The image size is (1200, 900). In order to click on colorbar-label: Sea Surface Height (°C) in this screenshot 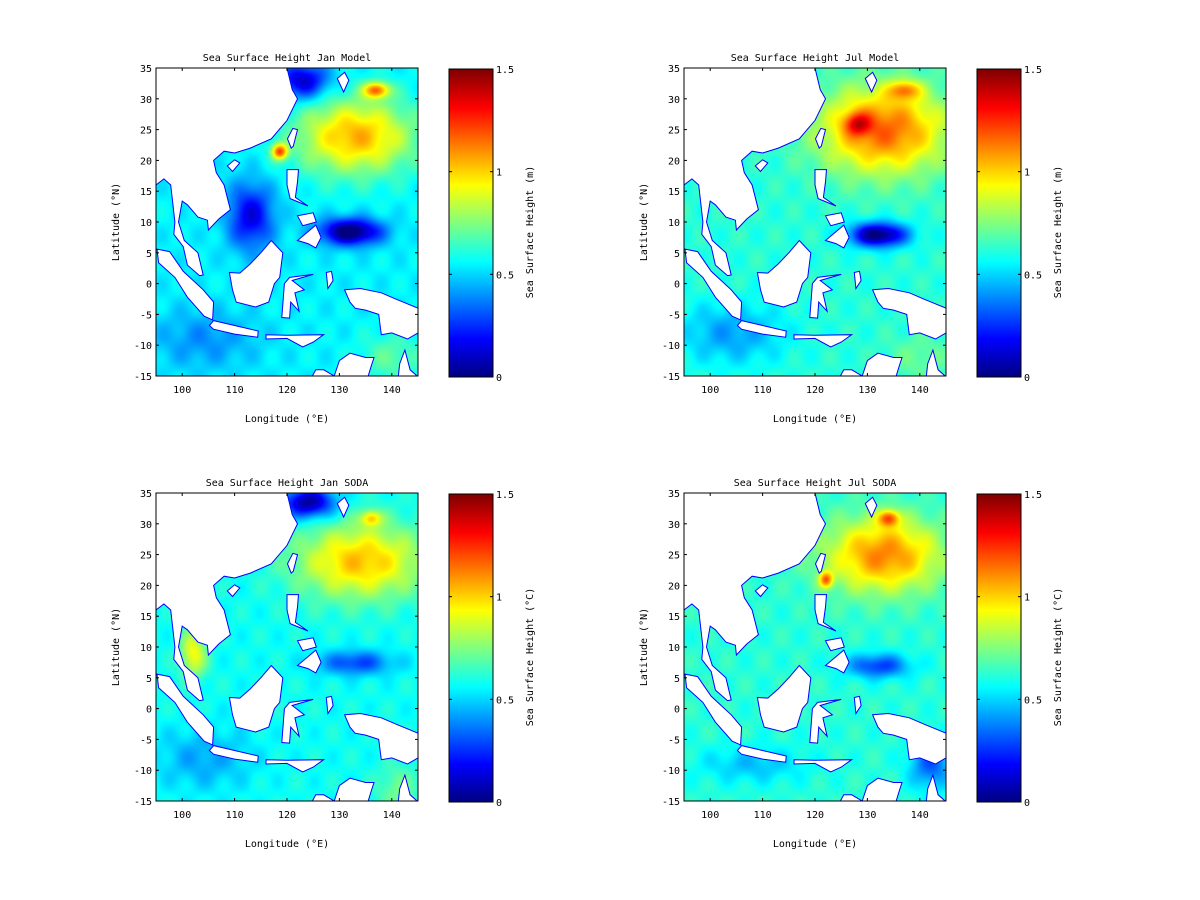, I will do `click(530, 657)`.